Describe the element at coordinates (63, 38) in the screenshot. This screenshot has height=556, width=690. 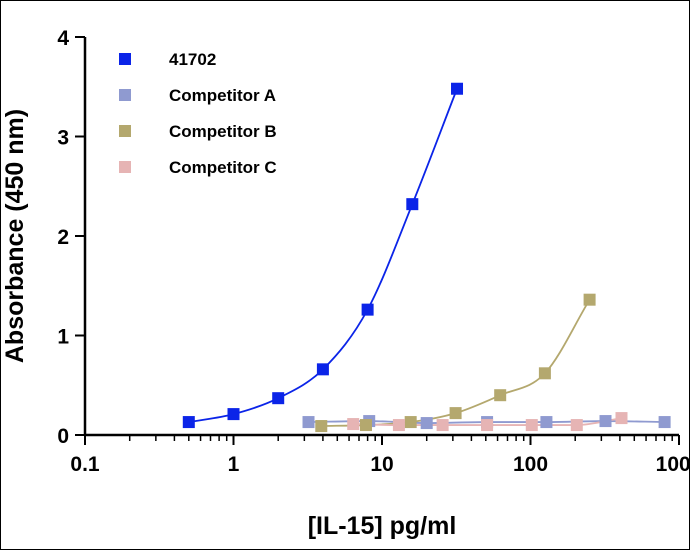
I see `y-tick-label: 4` at that location.